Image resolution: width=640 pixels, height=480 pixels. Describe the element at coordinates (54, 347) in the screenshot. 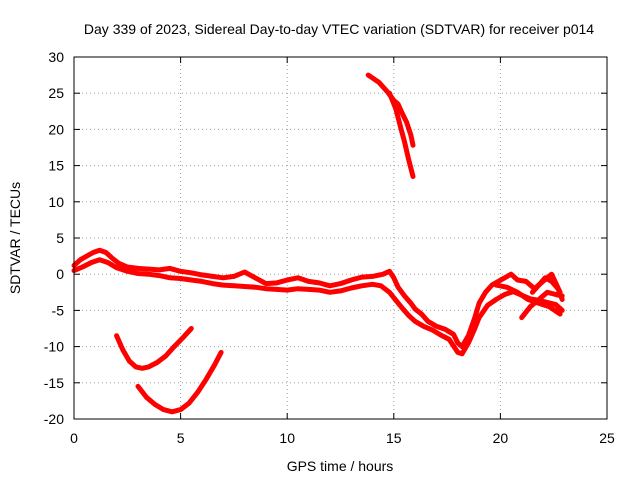

I see `y-tick-label: -10` at that location.